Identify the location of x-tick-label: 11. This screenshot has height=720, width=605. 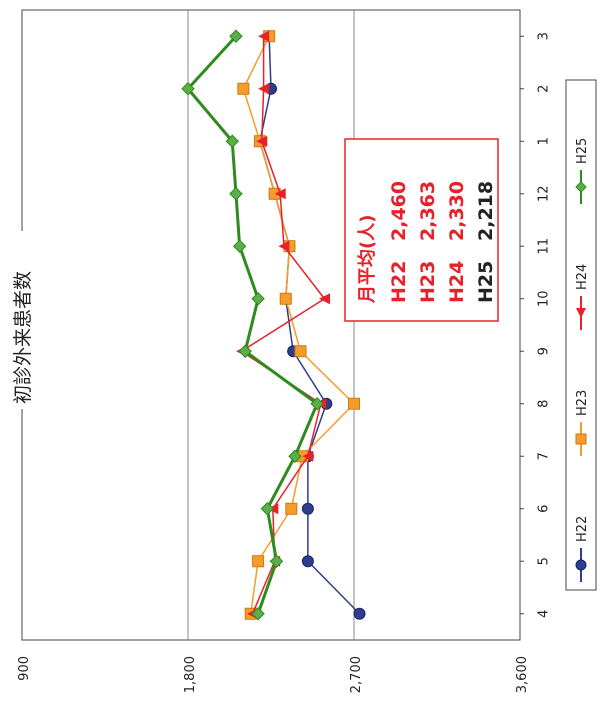
(544, 246).